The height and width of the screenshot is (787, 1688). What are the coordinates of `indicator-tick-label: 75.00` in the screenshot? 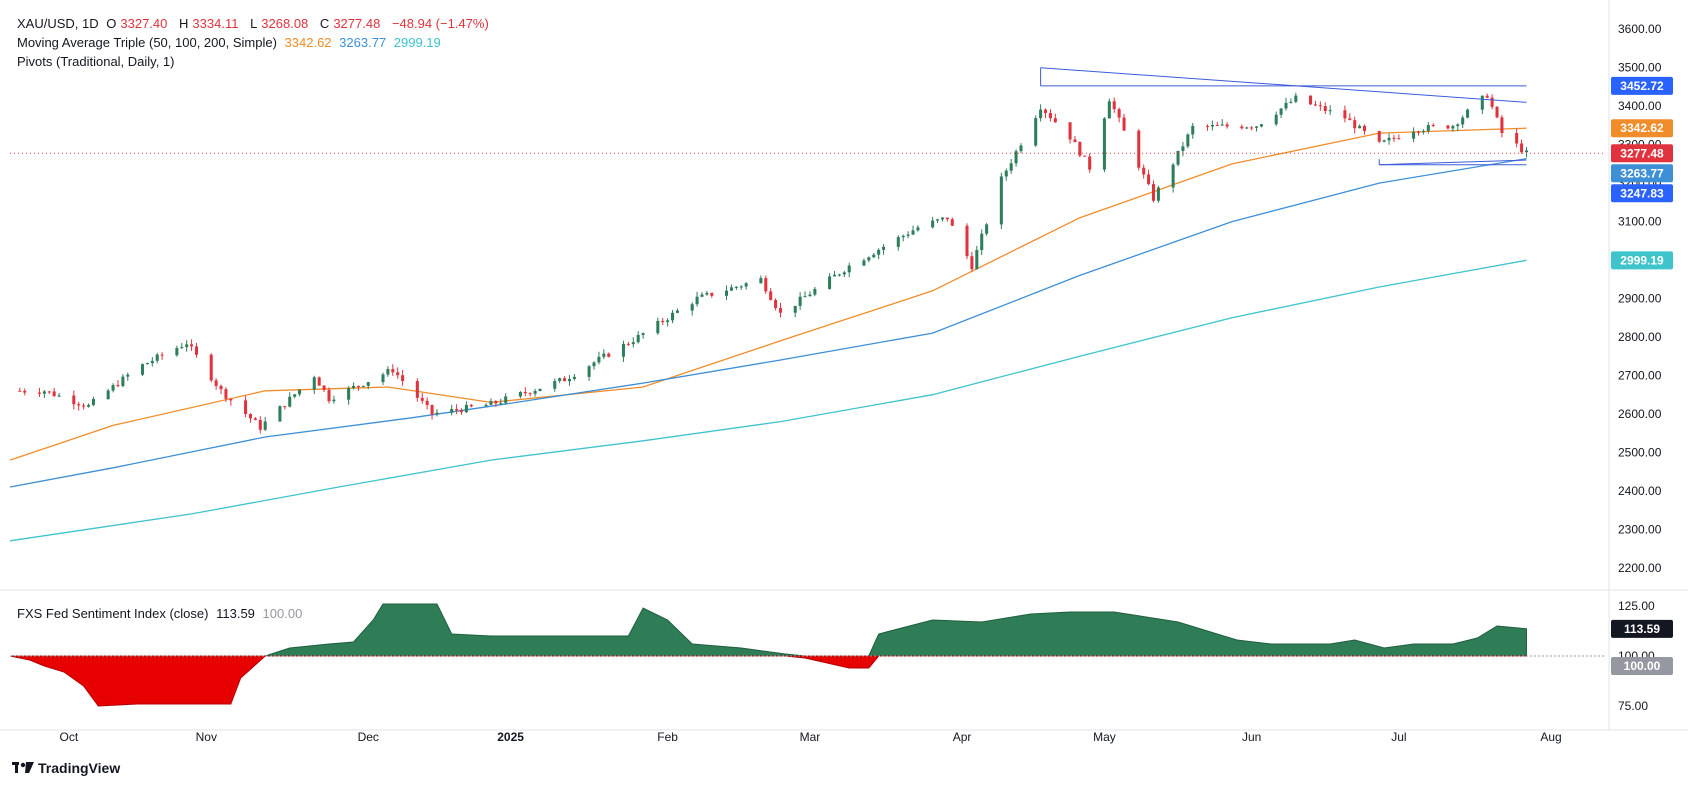 It's located at (1633, 706).